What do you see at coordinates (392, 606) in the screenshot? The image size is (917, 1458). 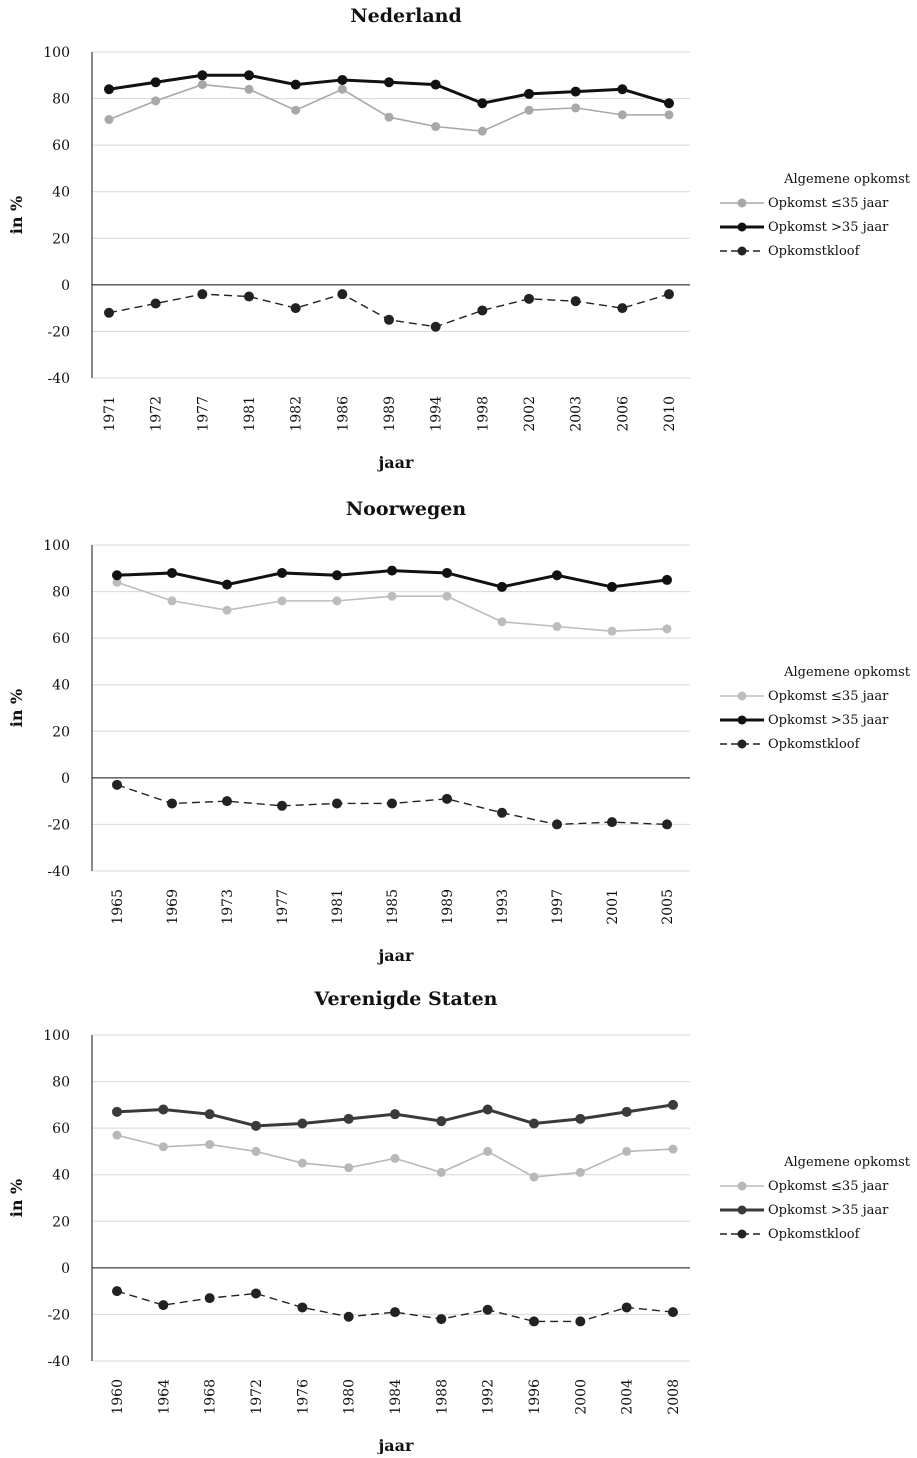 I see `series-line` at bounding box center [392, 606].